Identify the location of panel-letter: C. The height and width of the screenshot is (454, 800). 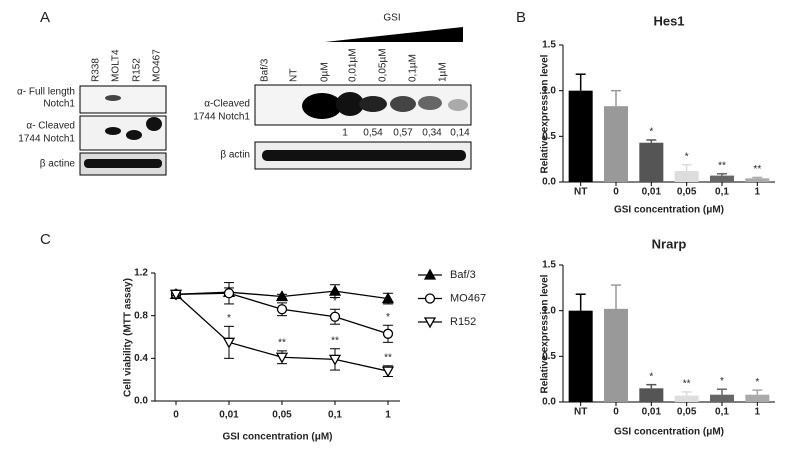
(45, 239).